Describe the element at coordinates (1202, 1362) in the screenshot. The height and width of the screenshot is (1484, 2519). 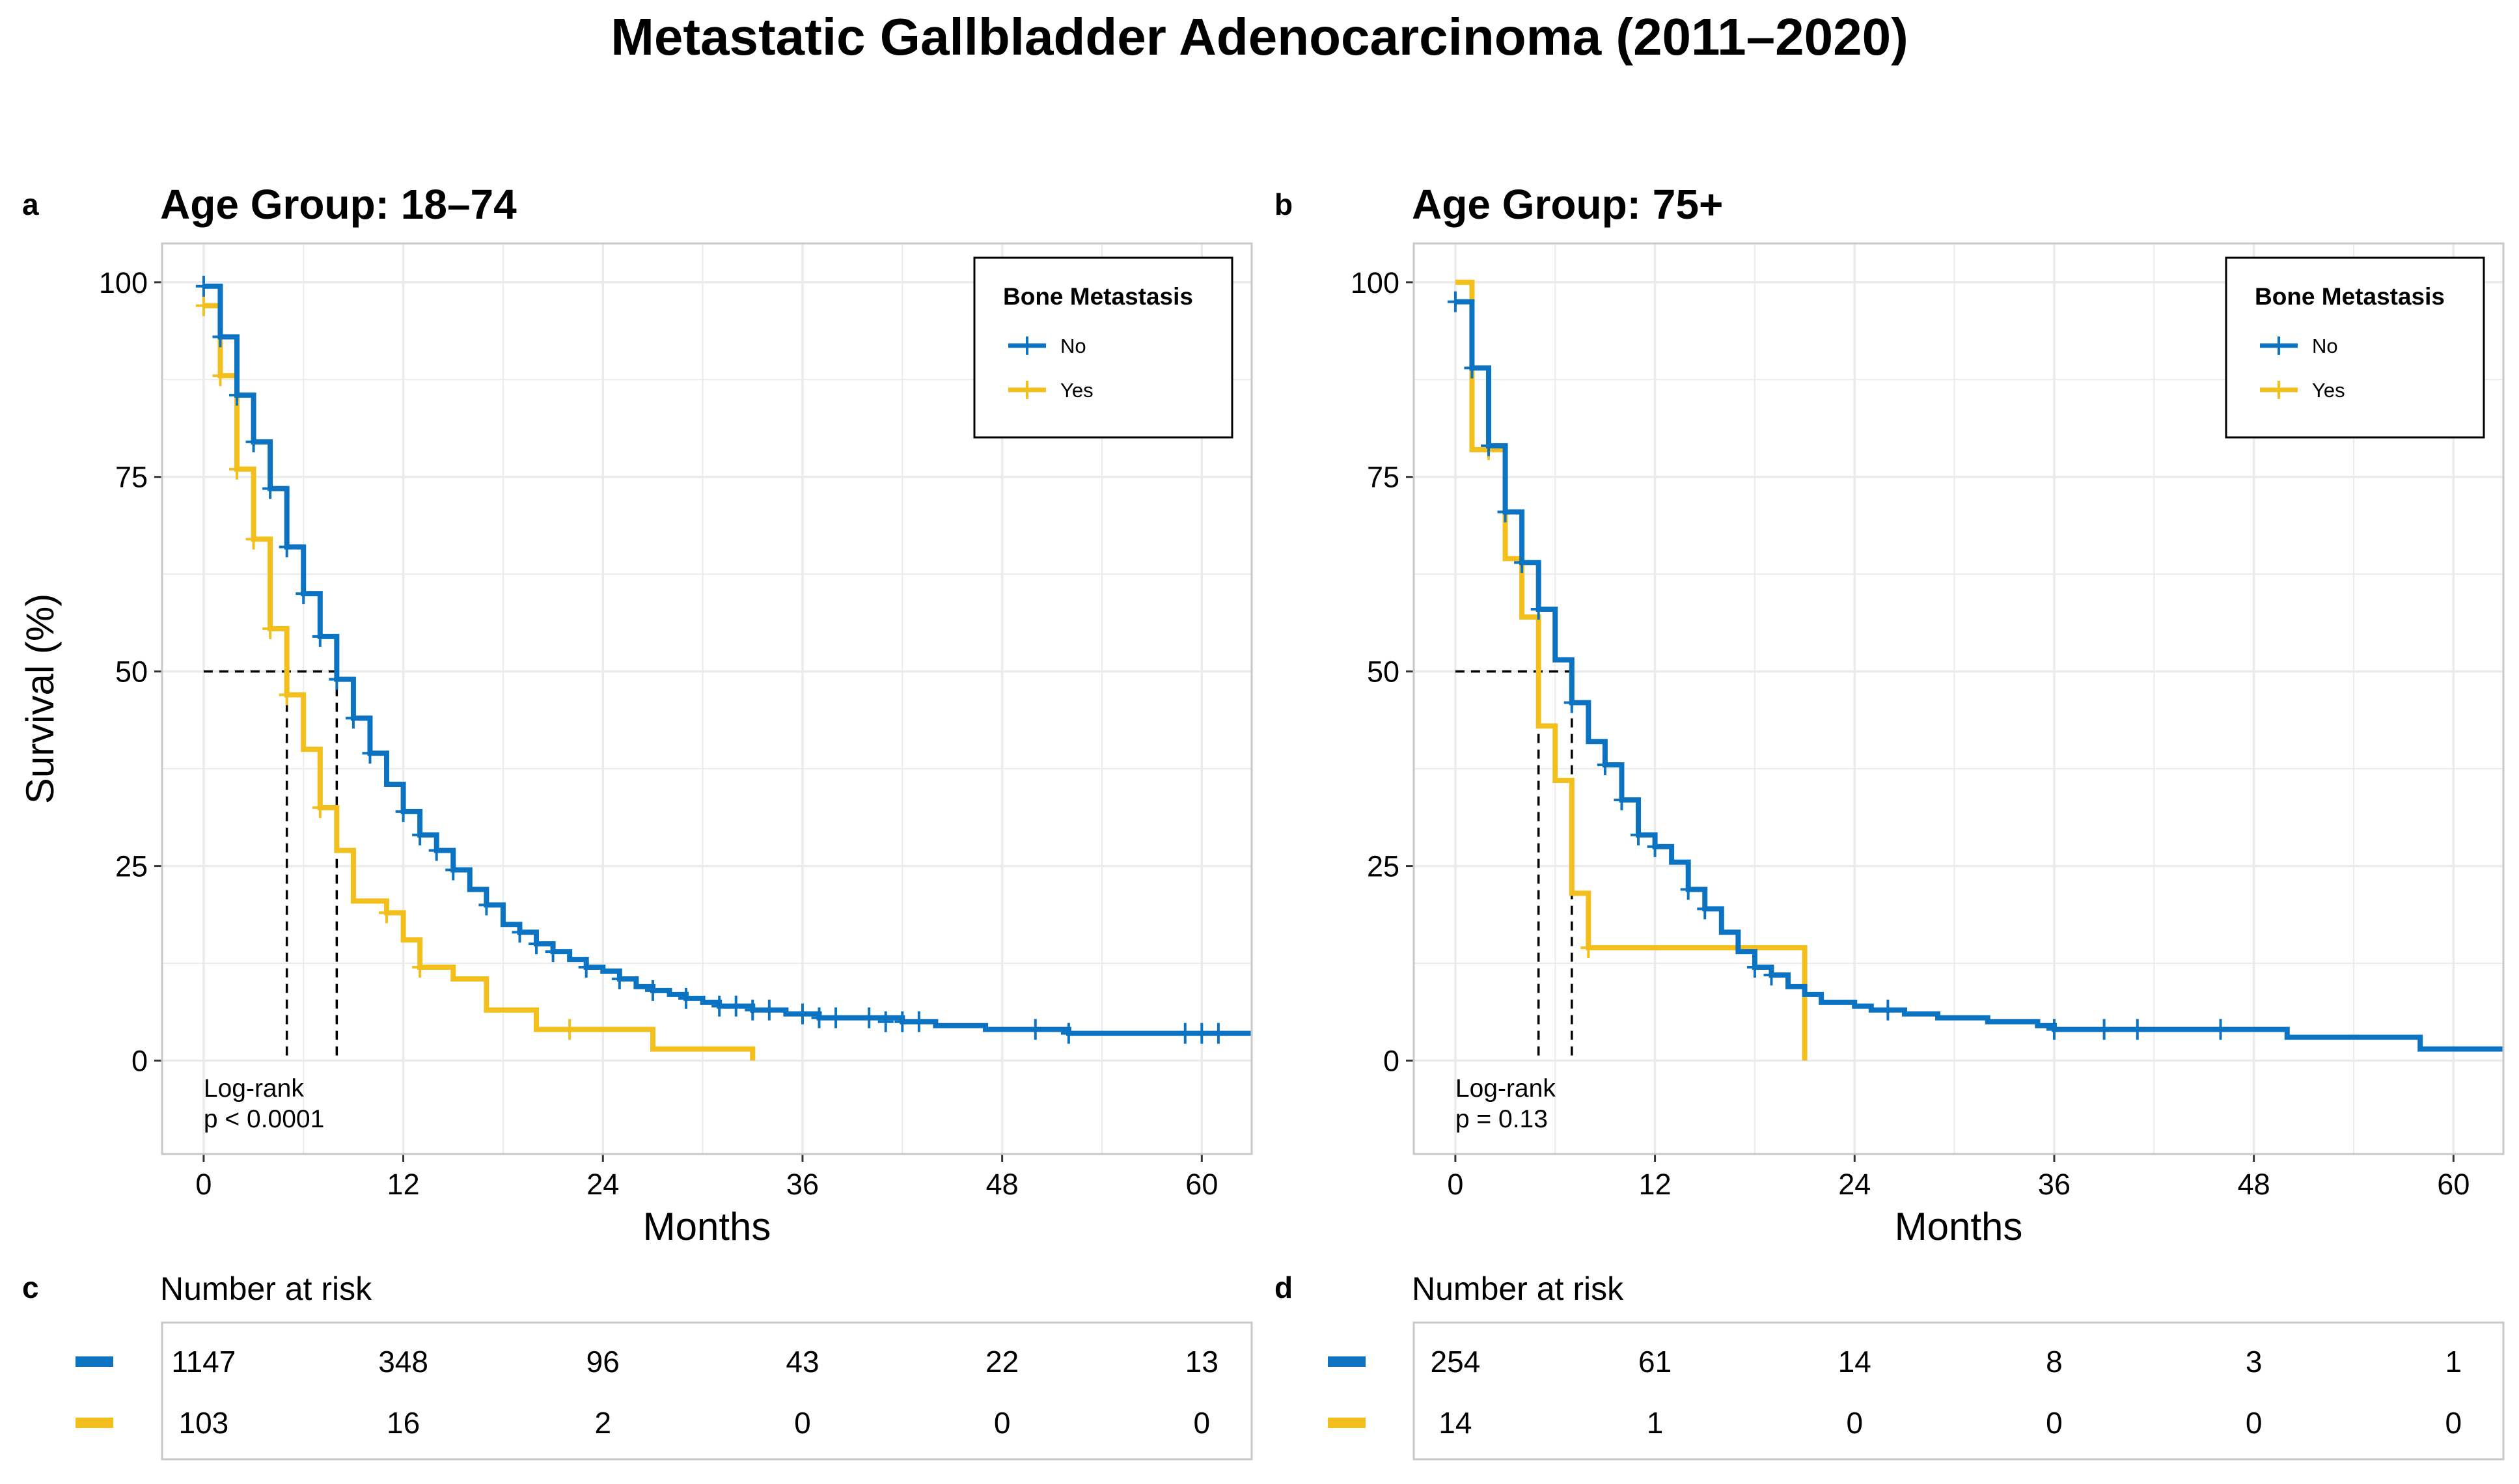
I see `risk-count: 13` at that location.